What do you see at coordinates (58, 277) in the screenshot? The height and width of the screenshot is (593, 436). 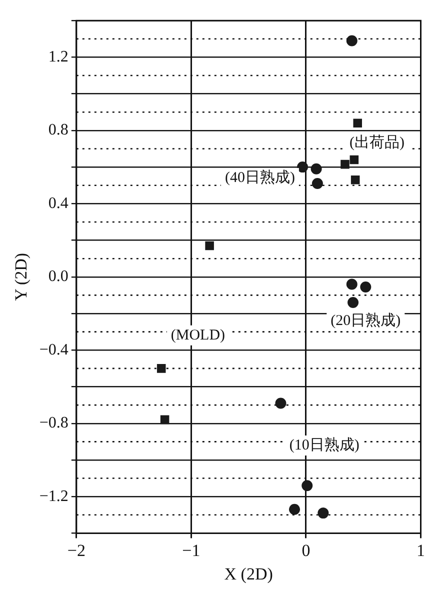 I see `y-tick-label: 0.0` at bounding box center [58, 277].